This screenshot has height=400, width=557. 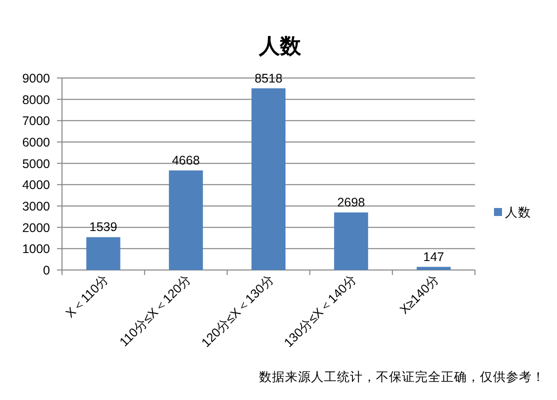 I want to click on y-tick-label: 2000, so click(x=36, y=227).